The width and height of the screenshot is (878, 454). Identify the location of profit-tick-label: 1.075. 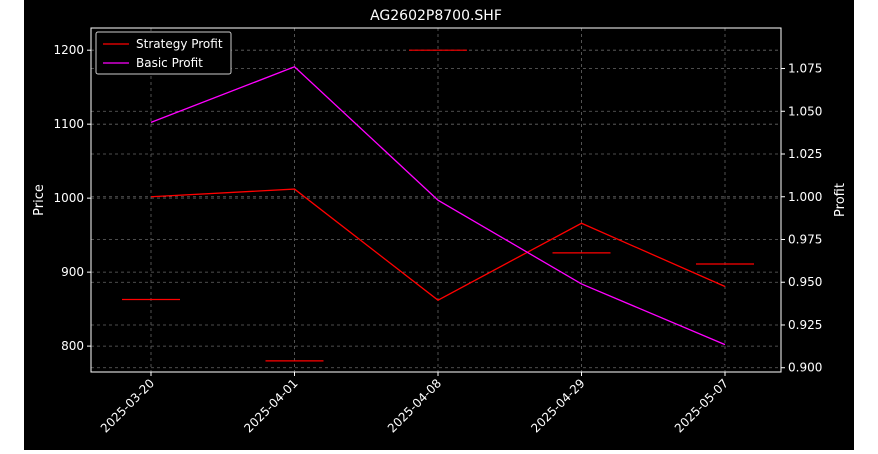
(805, 69).